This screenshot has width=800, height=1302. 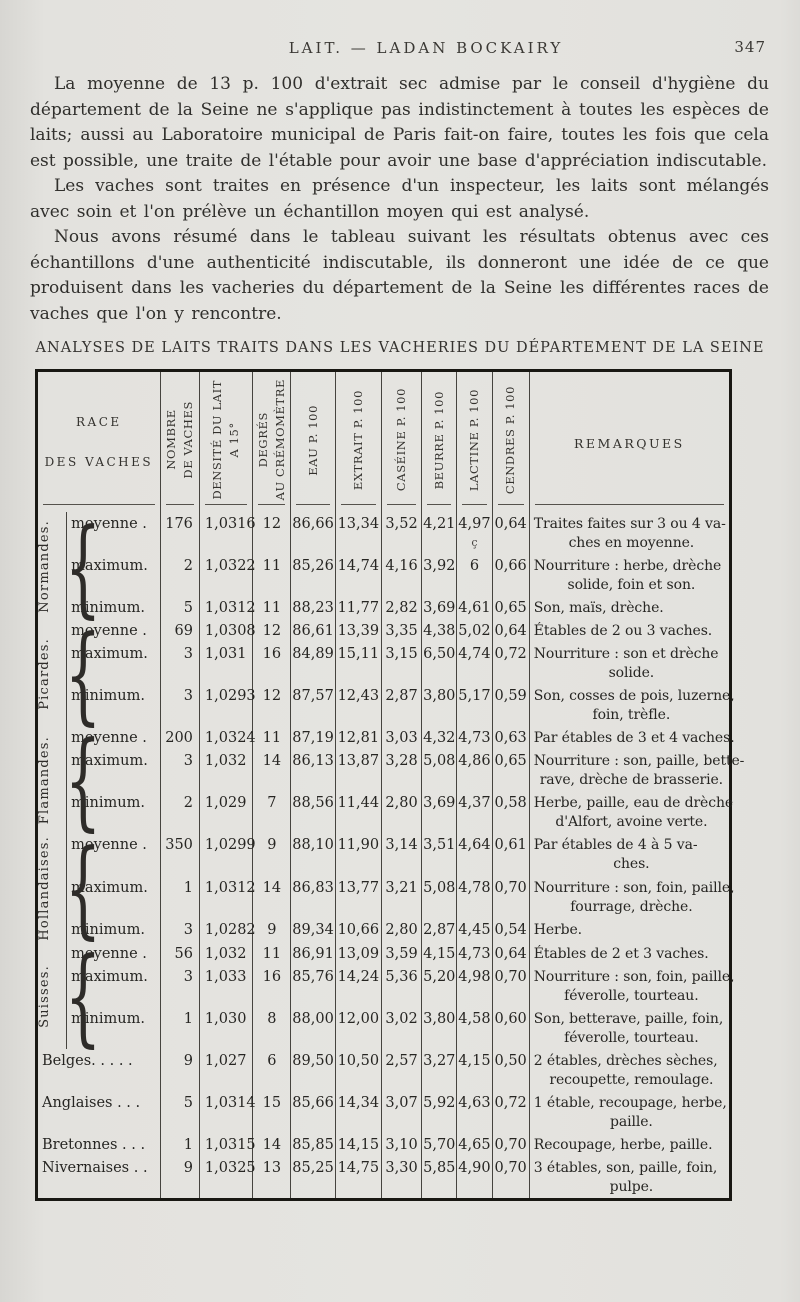 I want to click on beurre-cell: 5,08, so click(x=439, y=897).